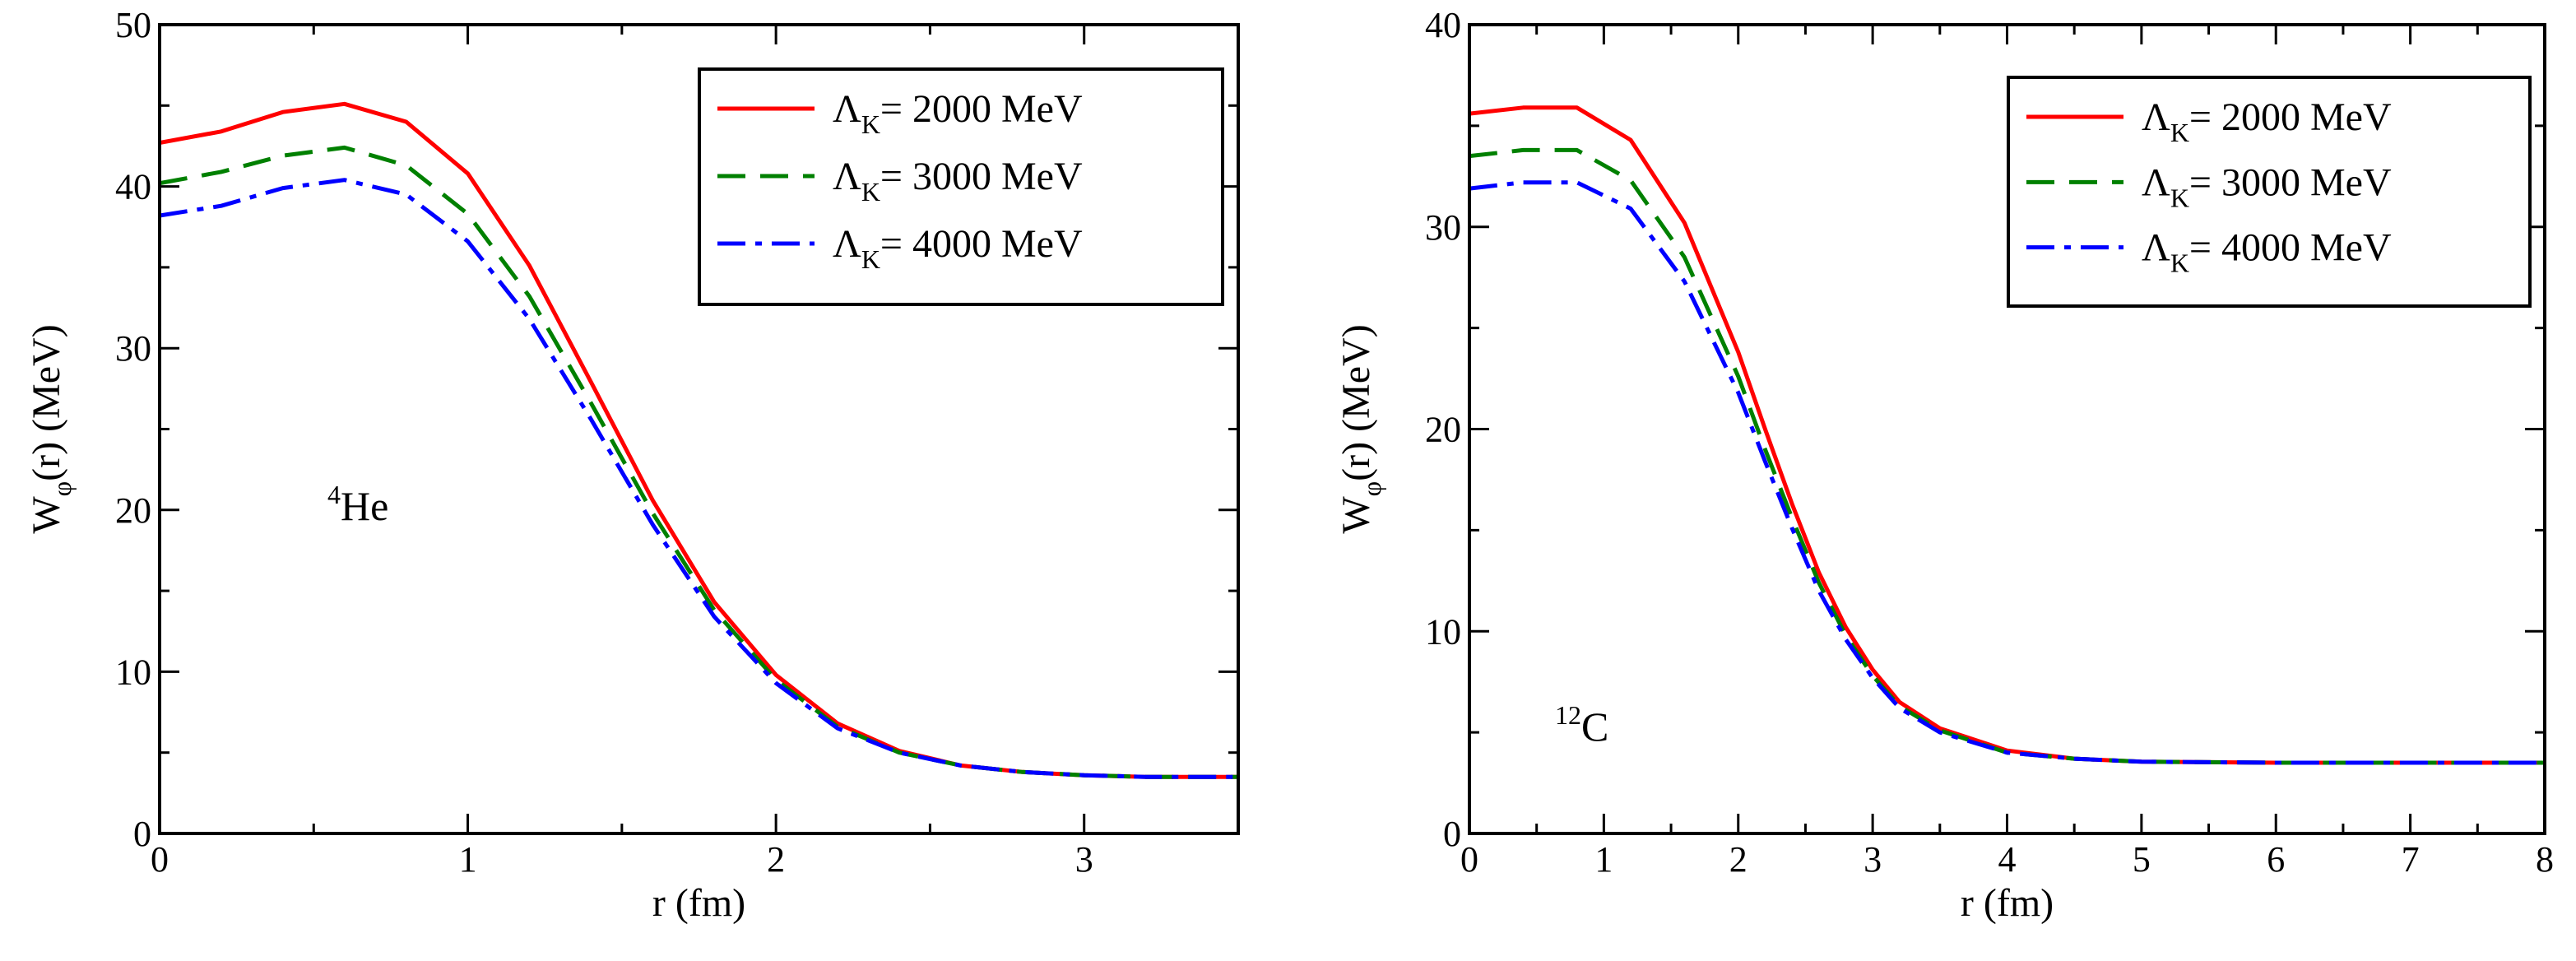  I want to click on nucleus-label-element: He, so click(365, 506).